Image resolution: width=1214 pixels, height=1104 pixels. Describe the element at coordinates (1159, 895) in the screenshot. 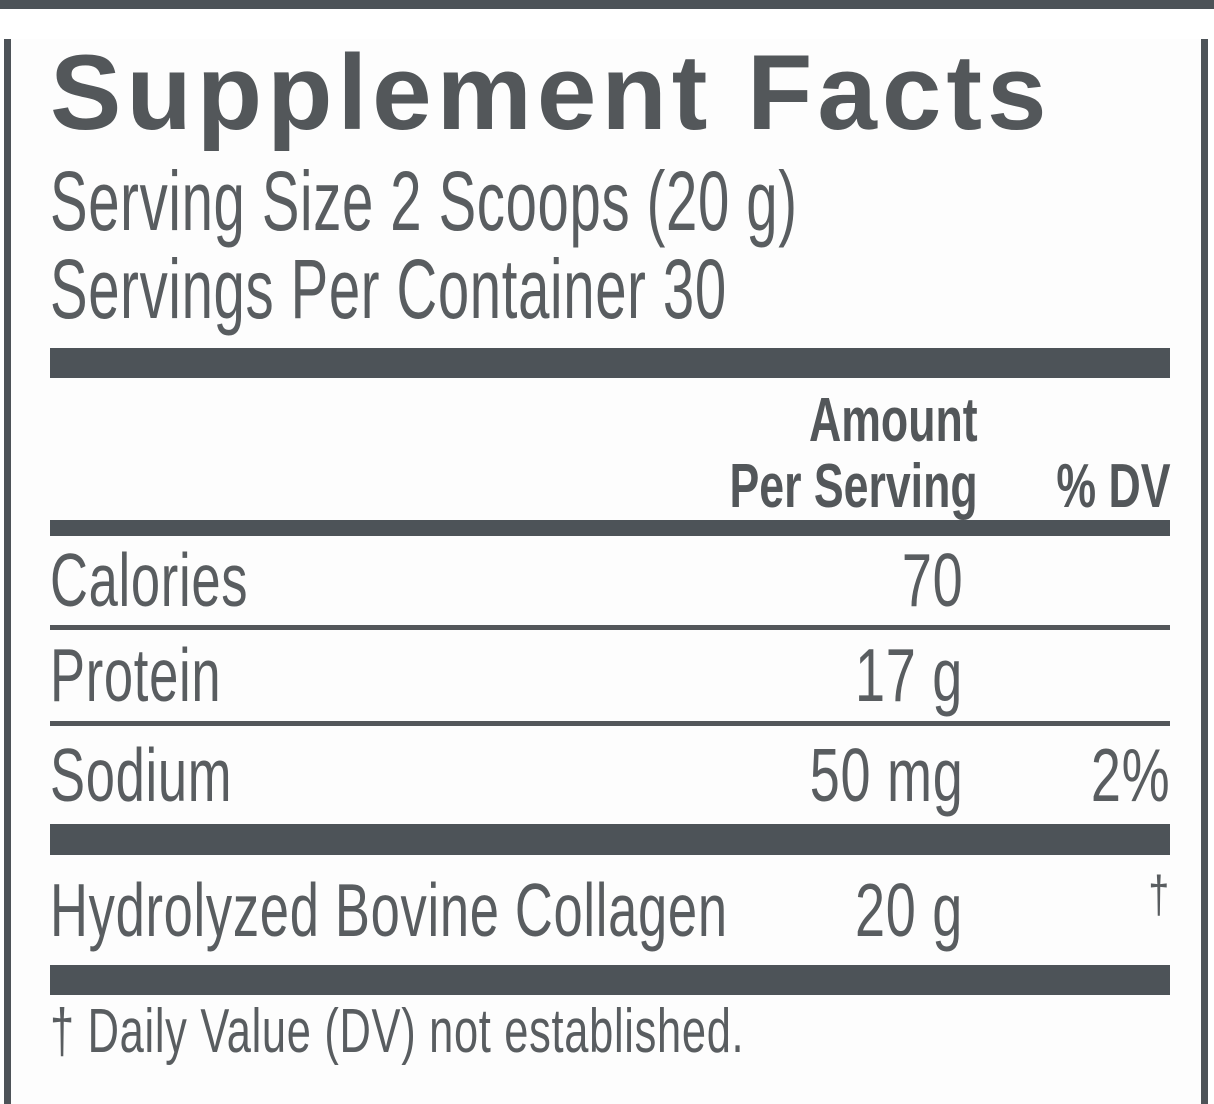

I see `dagger-icon: †` at that location.